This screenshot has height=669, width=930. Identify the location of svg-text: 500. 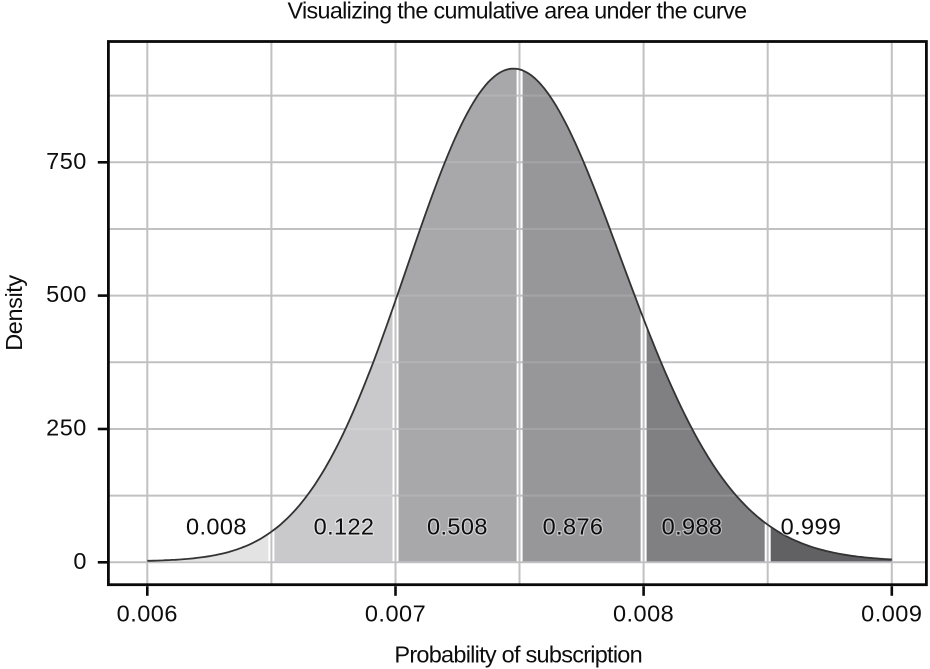
(66, 294).